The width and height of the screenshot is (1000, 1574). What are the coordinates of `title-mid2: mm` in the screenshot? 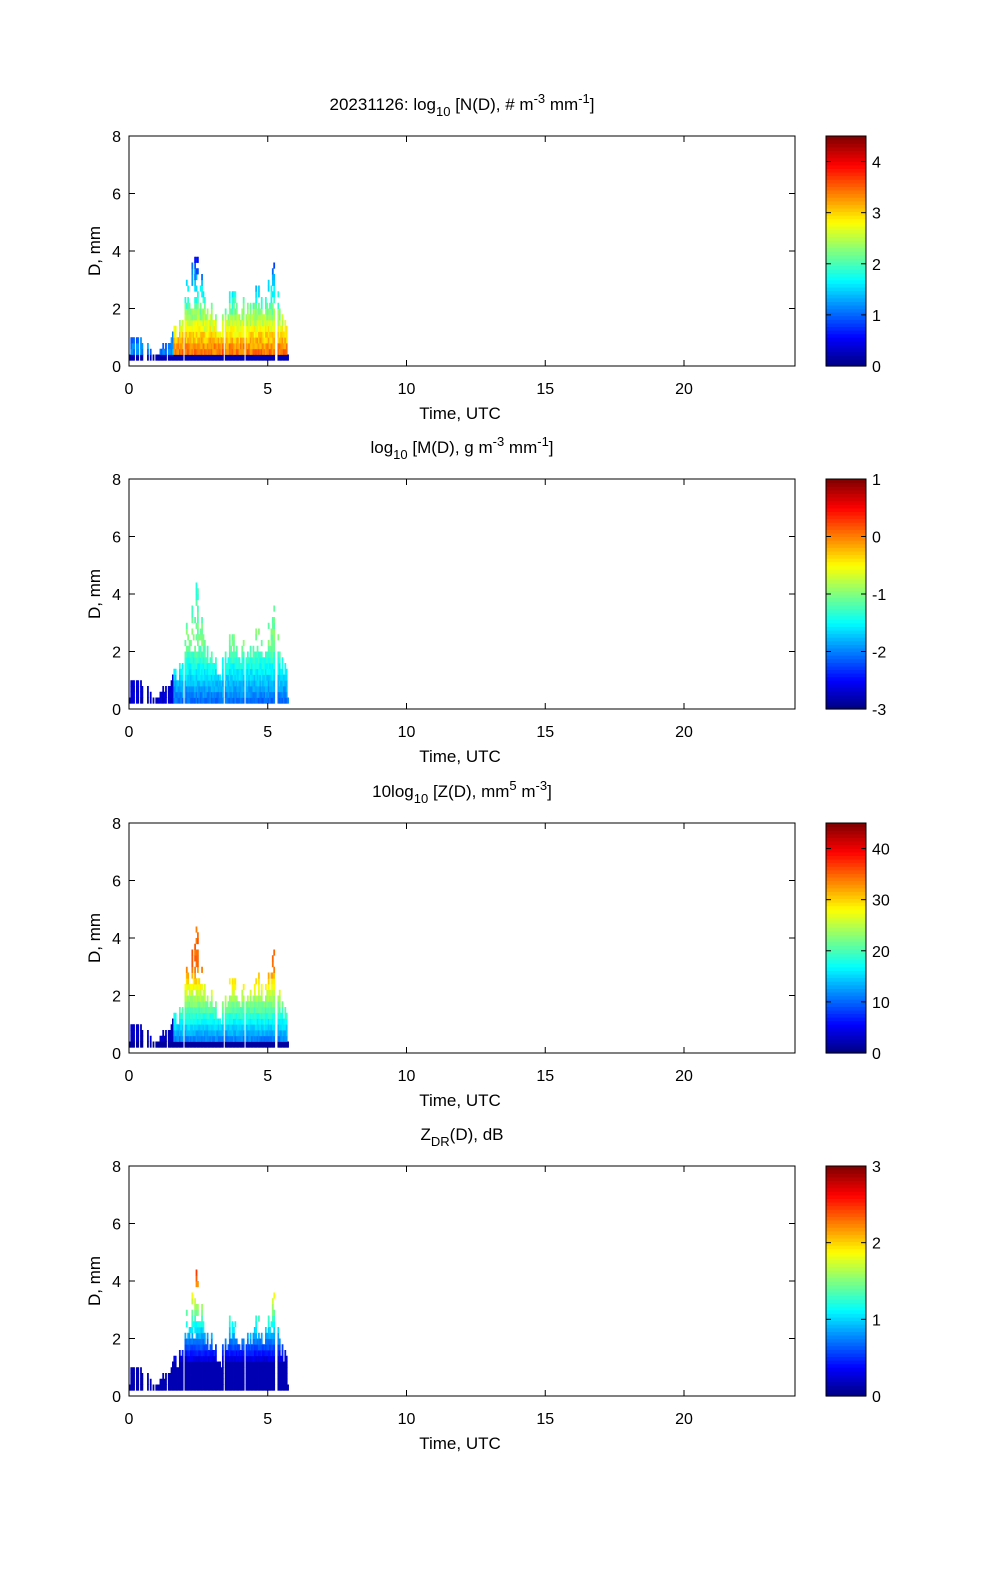 It's located at (520, 447).